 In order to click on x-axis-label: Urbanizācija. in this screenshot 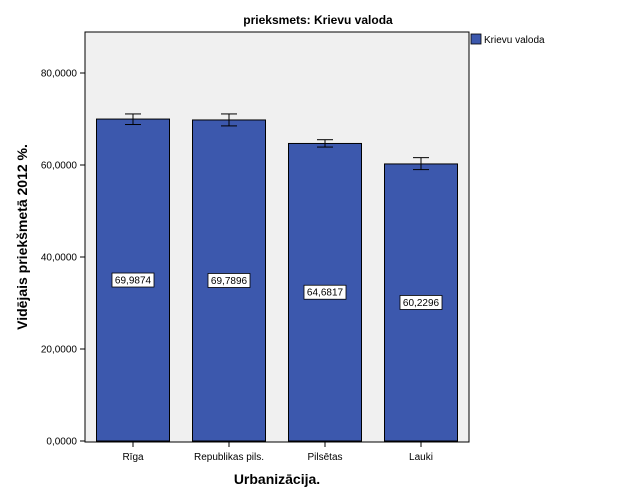, I will do `click(277, 479)`.